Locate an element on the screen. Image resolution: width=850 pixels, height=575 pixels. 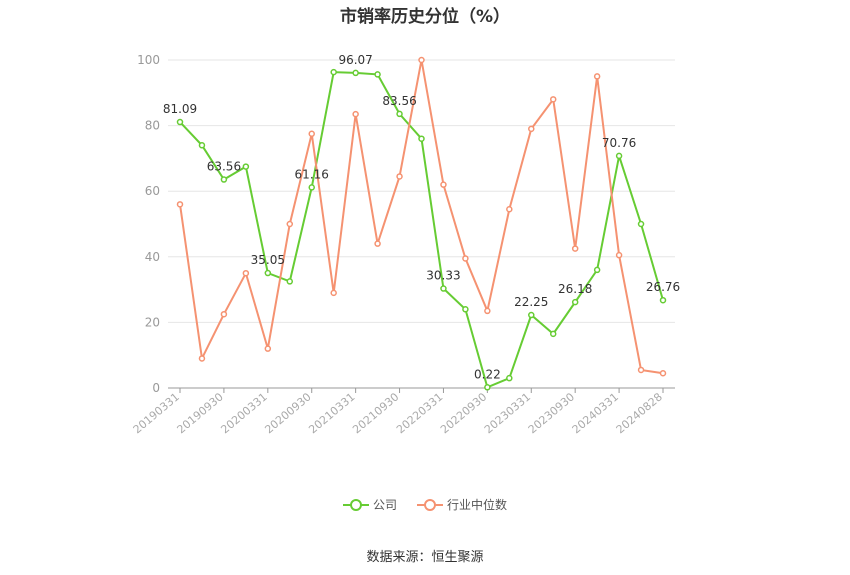
data-label: 96.07 is located at coordinates (355, 60).